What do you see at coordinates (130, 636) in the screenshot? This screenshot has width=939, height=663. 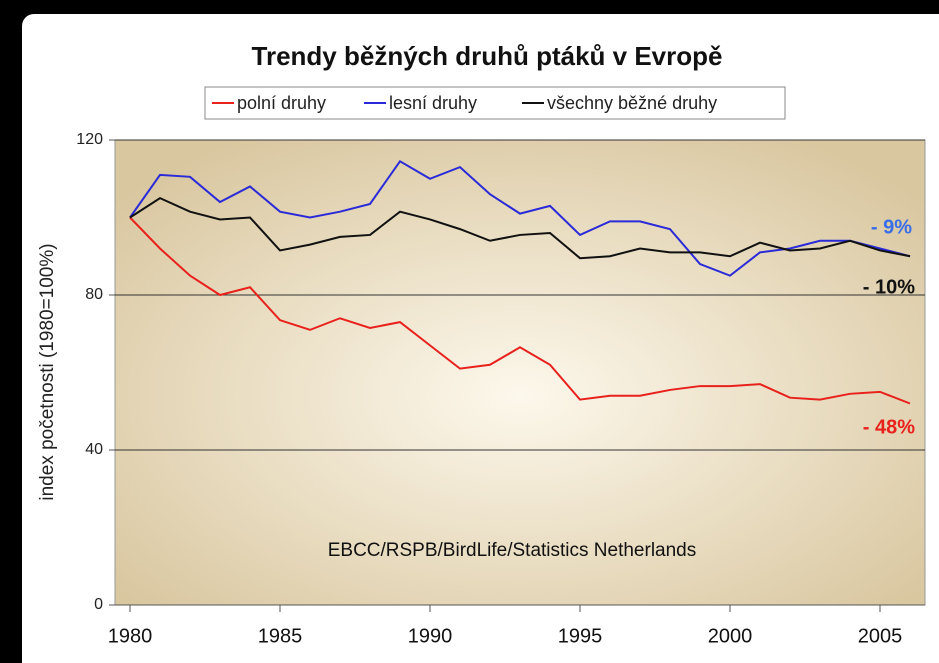 I see `x-tick-label: 1980` at bounding box center [130, 636].